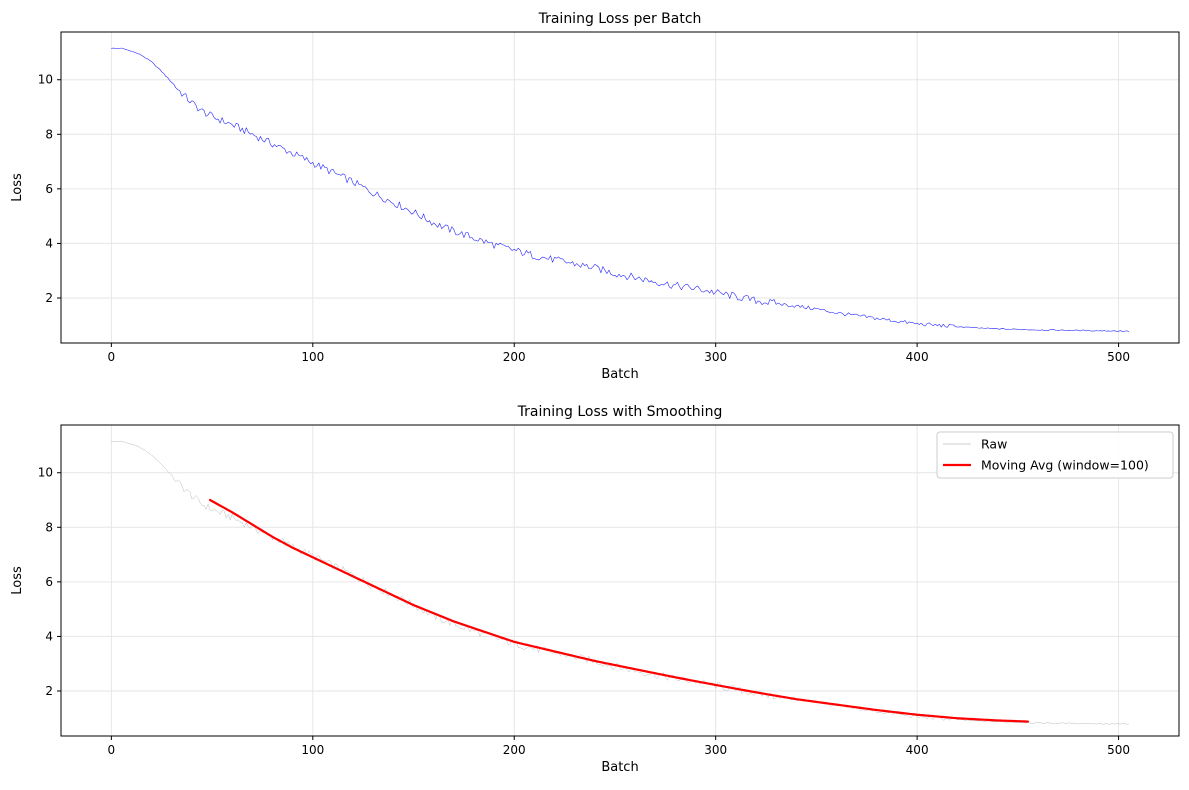 Image resolution: width=1189 pixels, height=790 pixels. I want to click on legend-label-2: Moving Avg (window=100), so click(1065, 465).